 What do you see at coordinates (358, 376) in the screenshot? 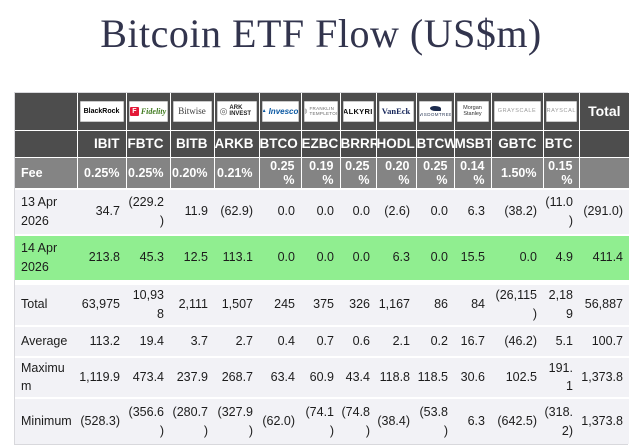
I see `value-cell: 43.4` at bounding box center [358, 376].